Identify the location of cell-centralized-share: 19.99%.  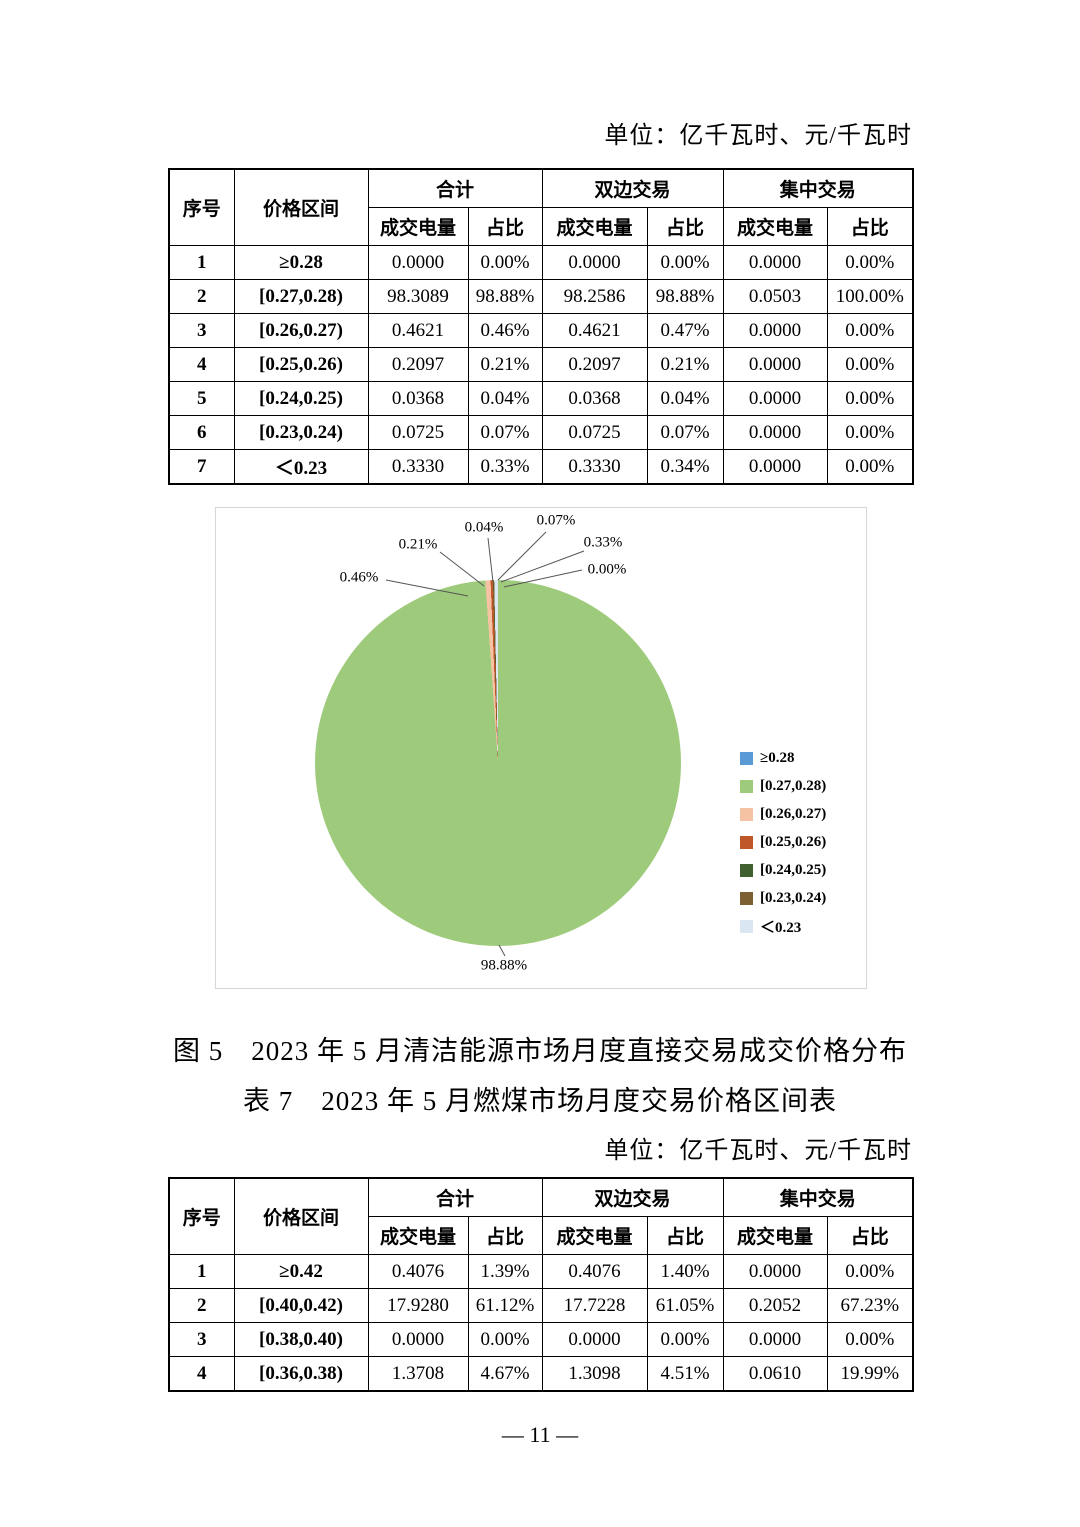
(870, 1374).